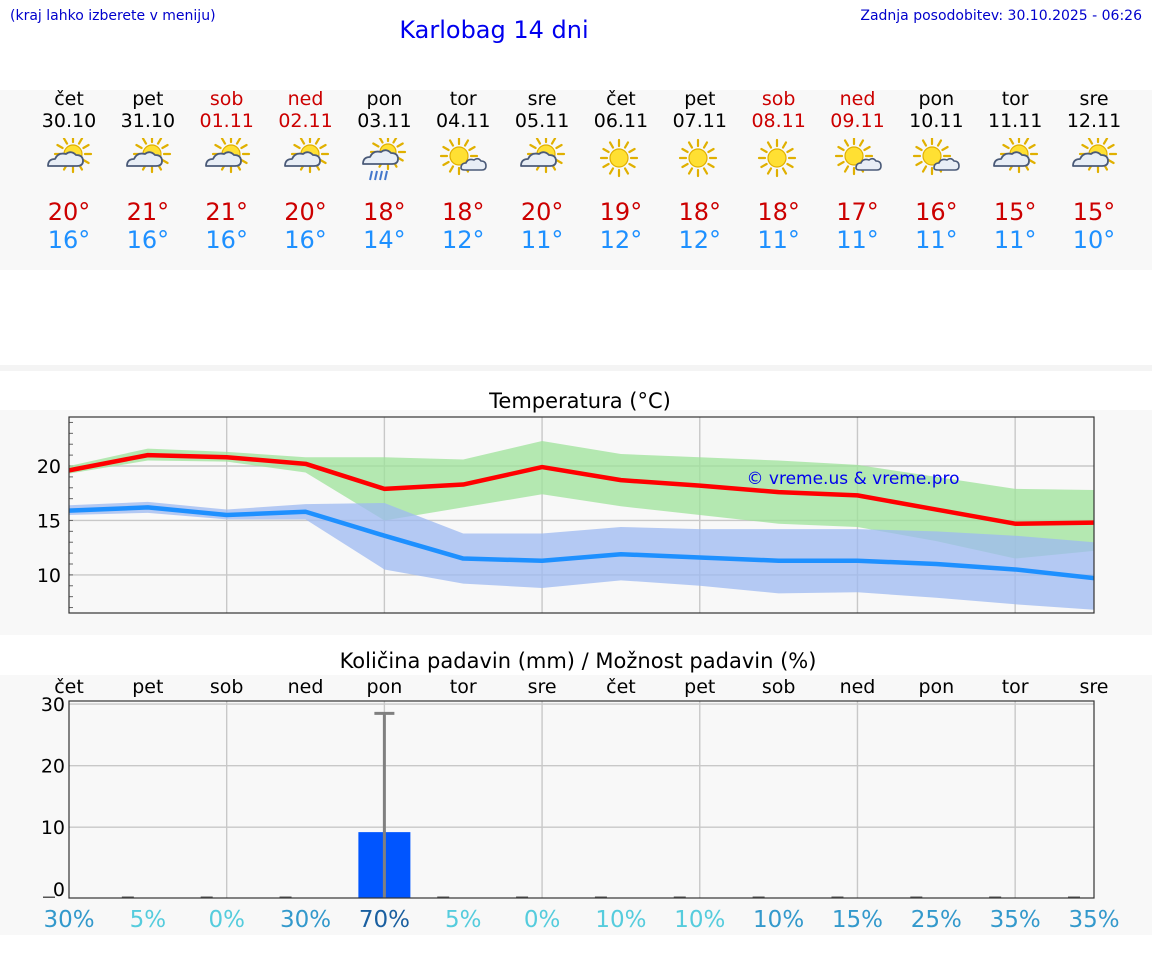  Describe the element at coordinates (581, 543) in the screenshot. I see `temp-line-min` at that location.